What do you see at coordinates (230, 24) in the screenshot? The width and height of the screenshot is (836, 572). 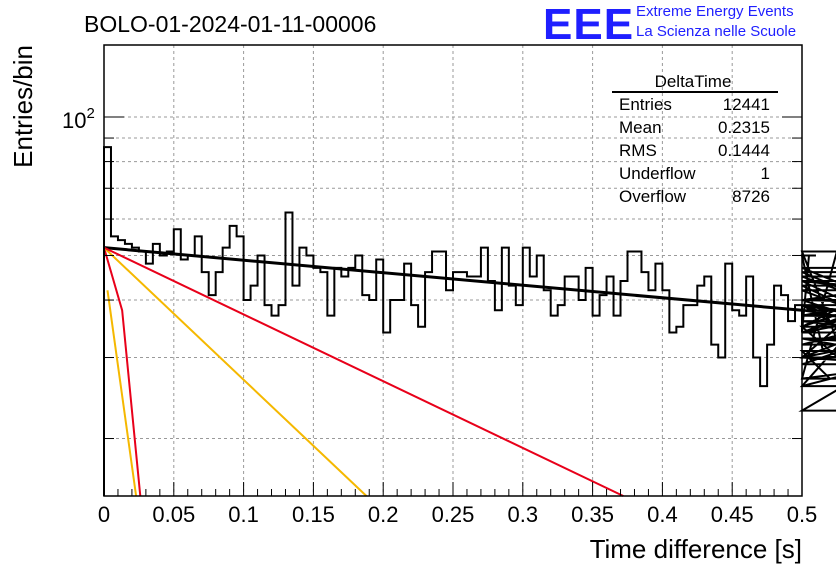 I see `chart-title: BOLO-01-2024-01-11-00006` at bounding box center [230, 24].